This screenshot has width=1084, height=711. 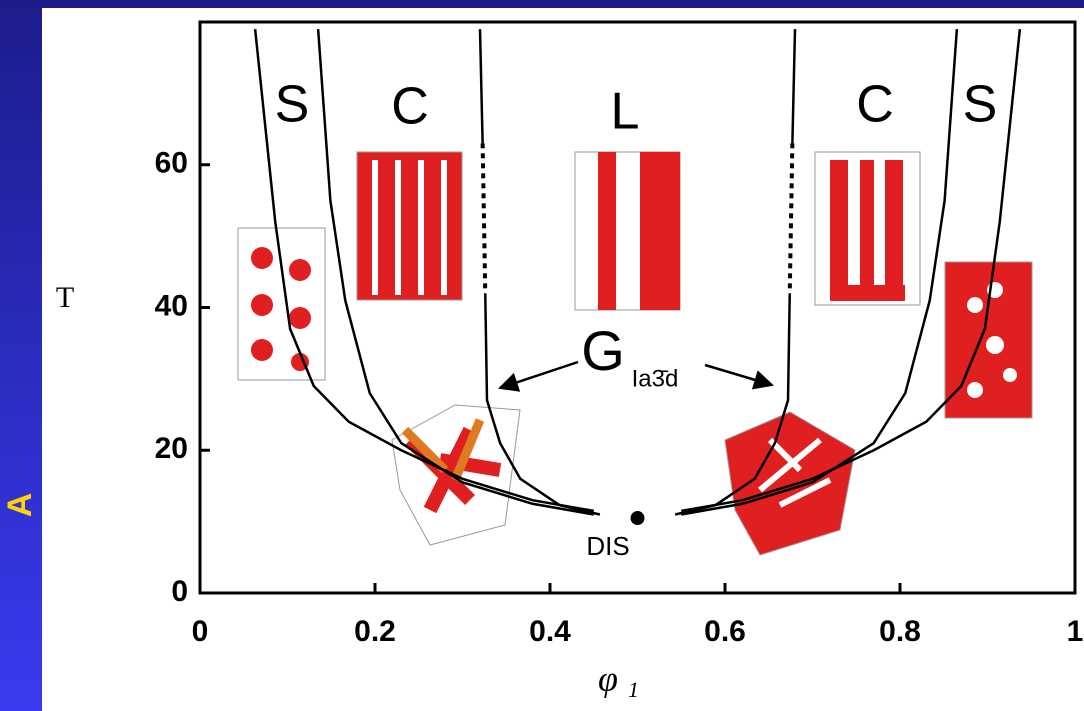 I want to click on phase-label: L, so click(x=625, y=112).